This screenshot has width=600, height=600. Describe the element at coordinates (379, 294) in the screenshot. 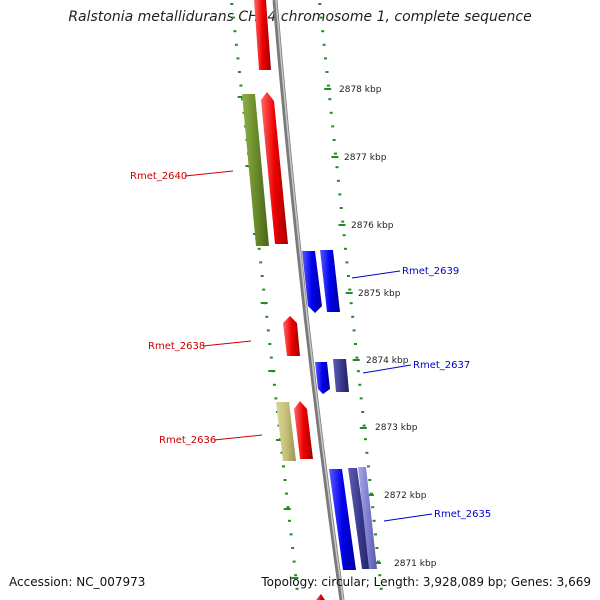

I see `kbp-label-2875: 2875 kbp` at that location.